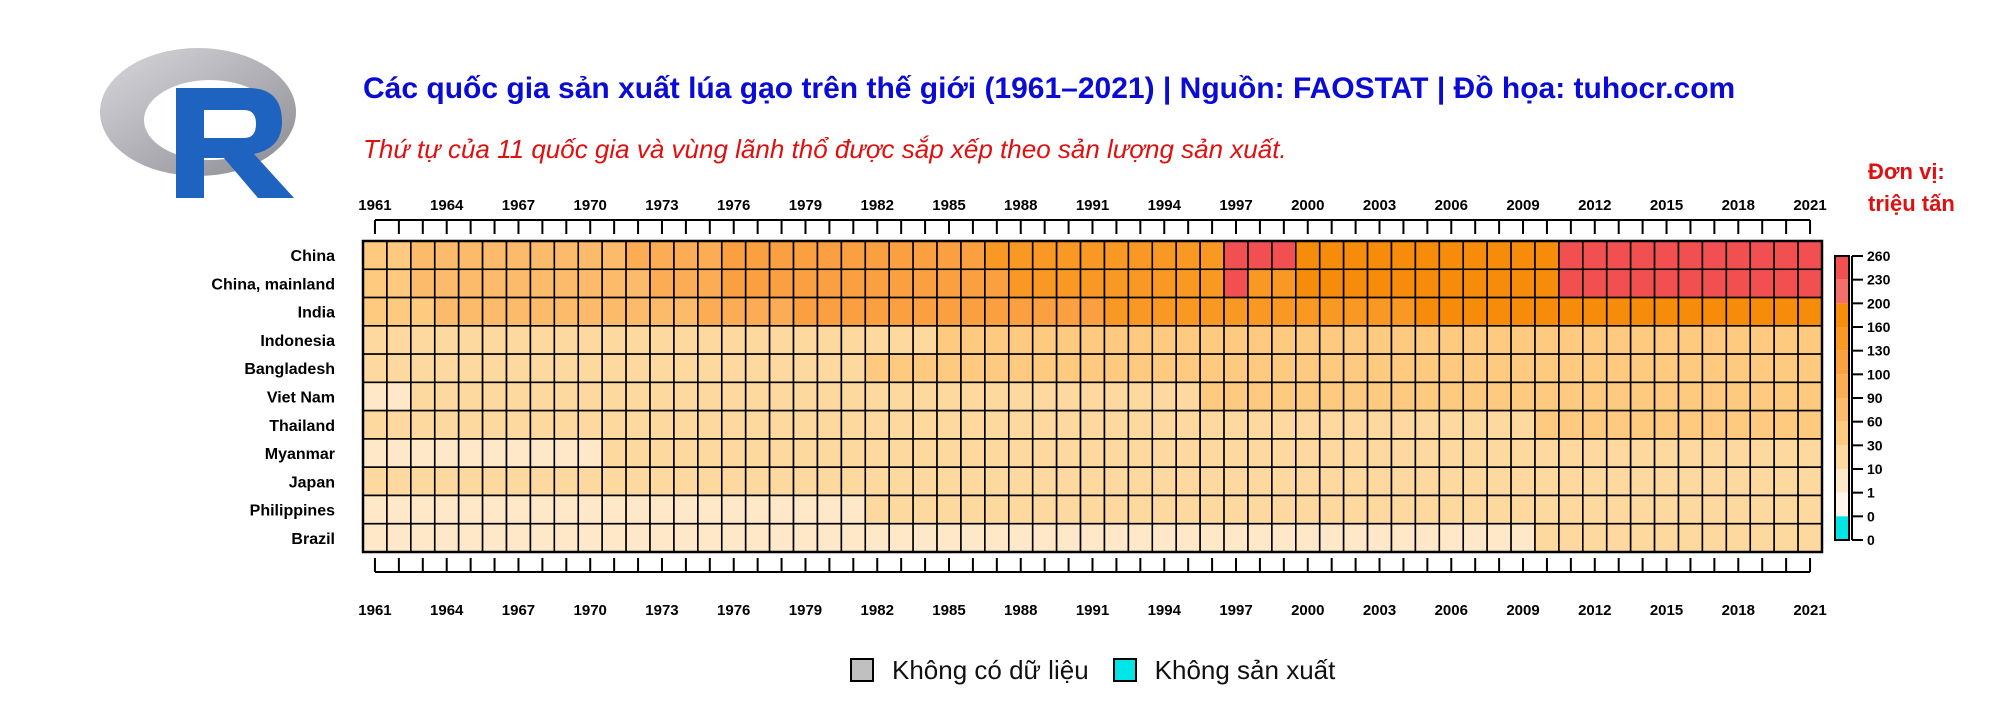  What do you see at coordinates (300, 454) in the screenshot?
I see `row-label: Myanmar` at bounding box center [300, 454].